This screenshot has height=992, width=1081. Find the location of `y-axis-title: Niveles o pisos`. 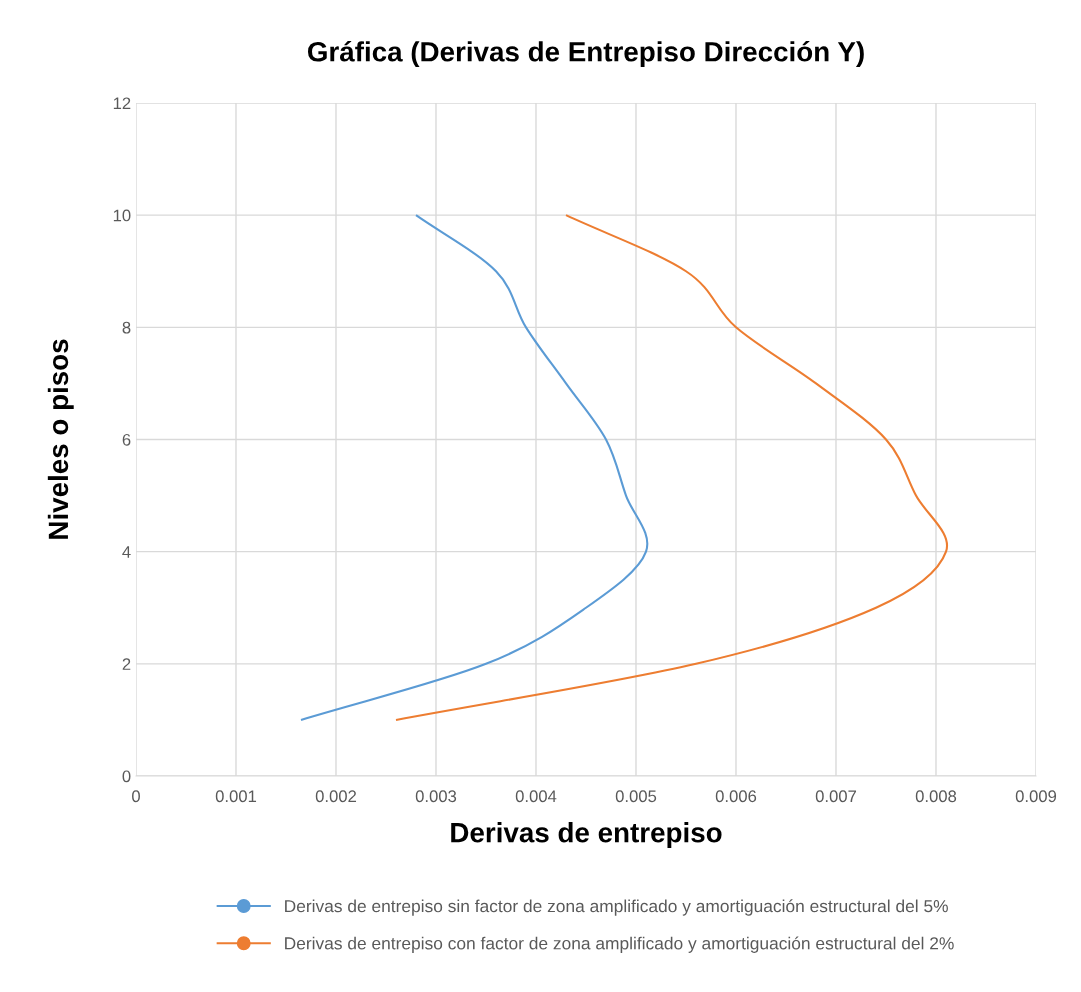

y-axis-title: Niveles o pisos is located at coordinates (60, 439).